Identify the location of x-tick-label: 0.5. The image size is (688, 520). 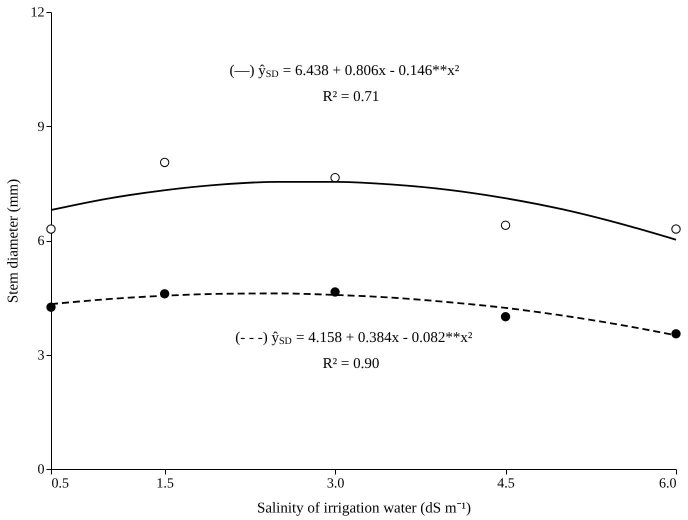
(60, 484).